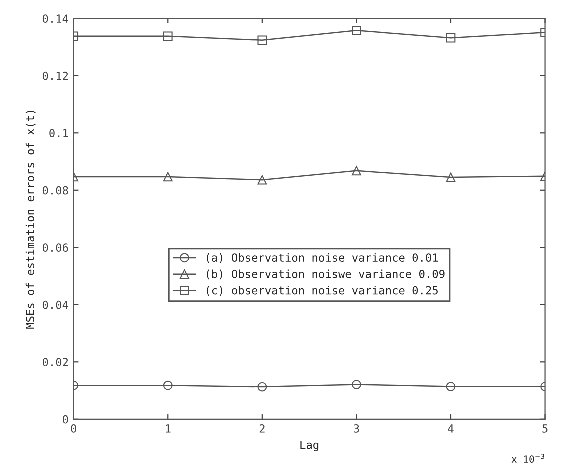  I want to click on y-tick-label: 0, so click(65, 419).